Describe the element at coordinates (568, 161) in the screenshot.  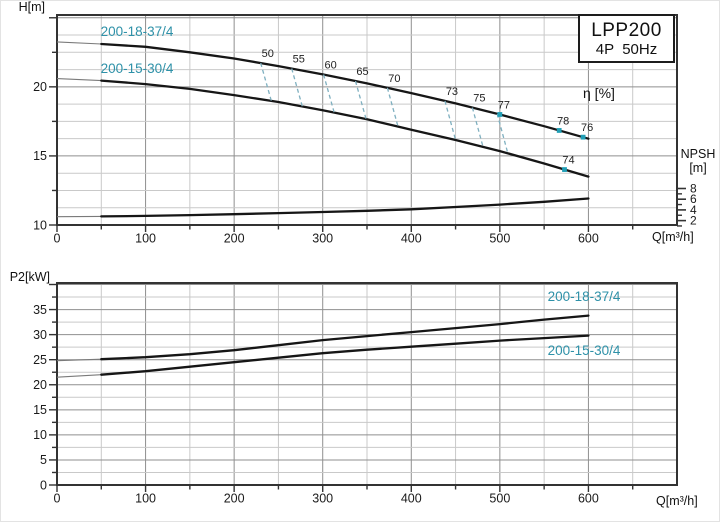
I see `efficiency-point-label: 74` at that location.